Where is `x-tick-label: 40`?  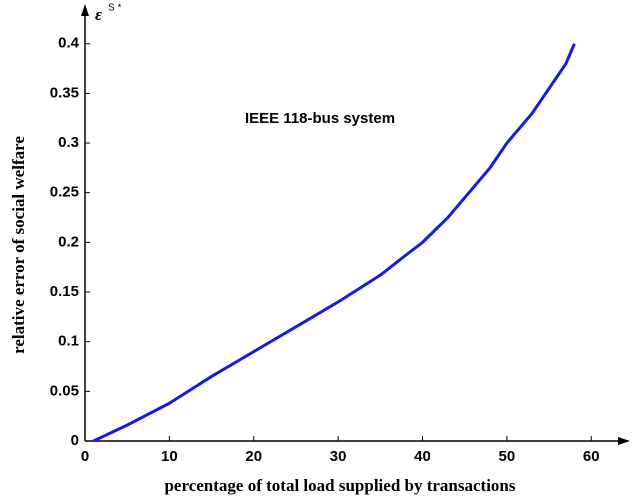 x-tick-label: 40 is located at coordinates (422, 456).